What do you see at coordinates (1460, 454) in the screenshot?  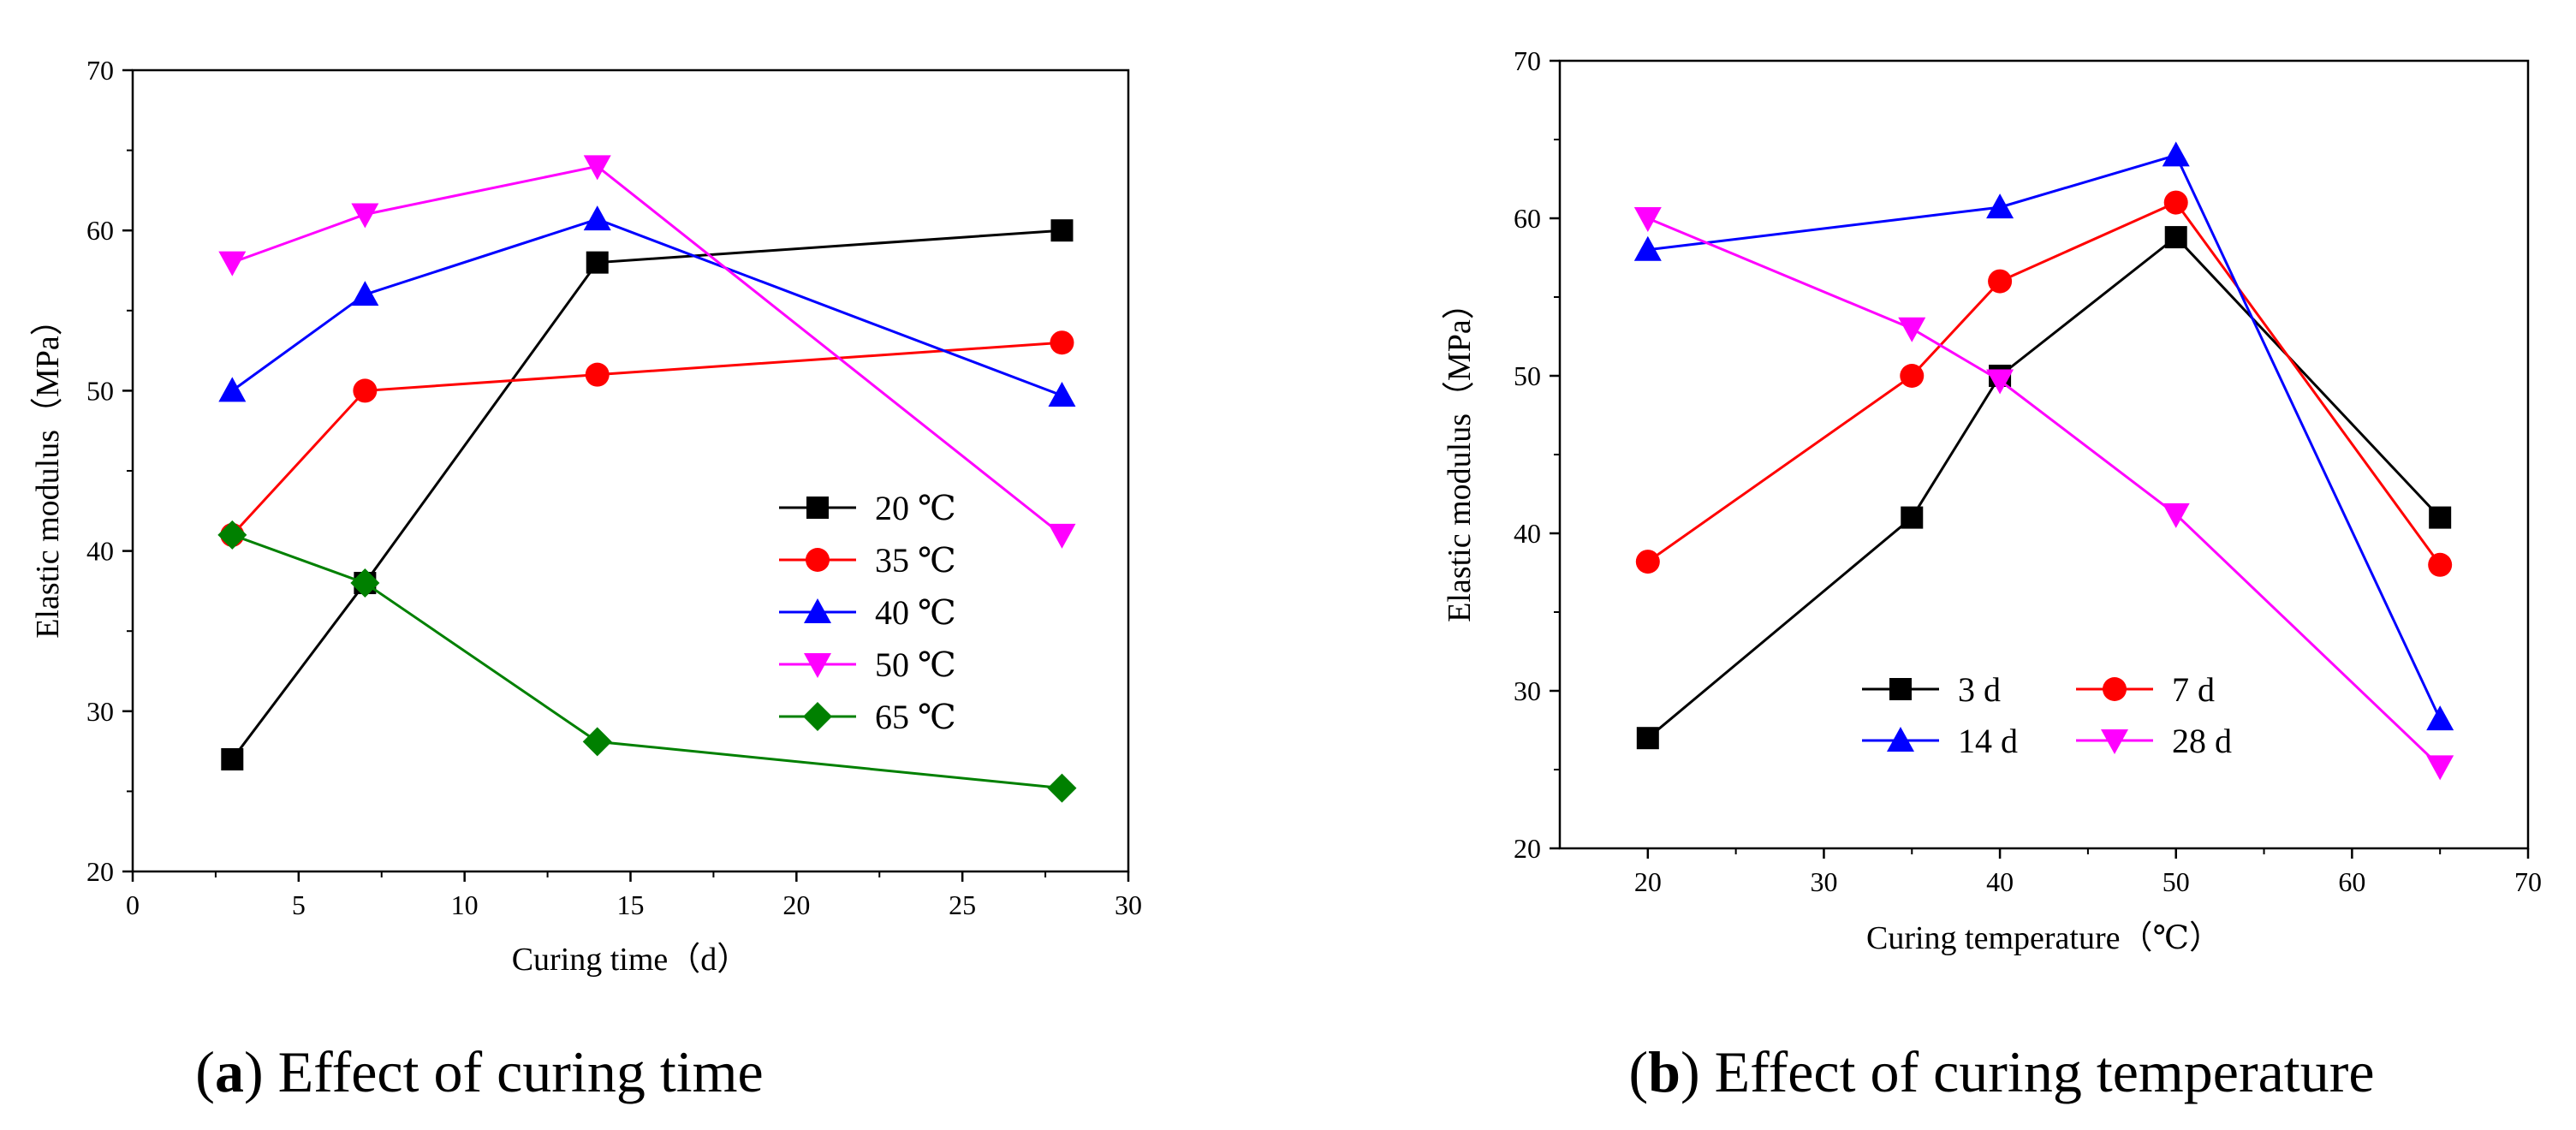 I see `chart-b-ylabel: Elastic modulus（MPa）` at bounding box center [1460, 454].